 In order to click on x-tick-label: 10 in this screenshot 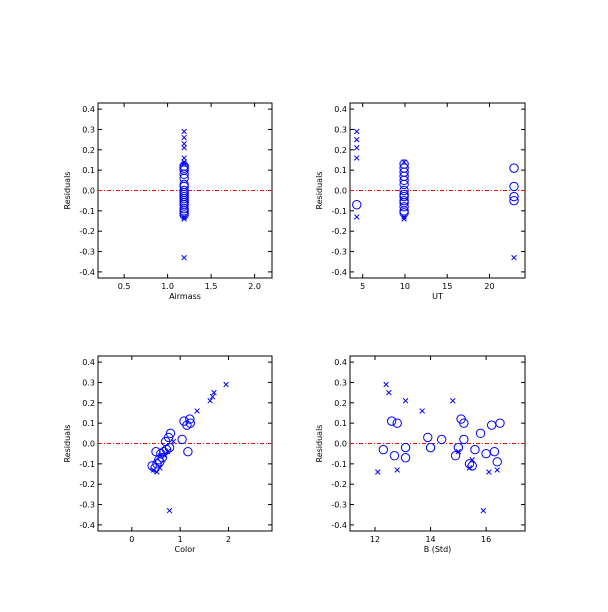, I will do `click(405, 286)`.